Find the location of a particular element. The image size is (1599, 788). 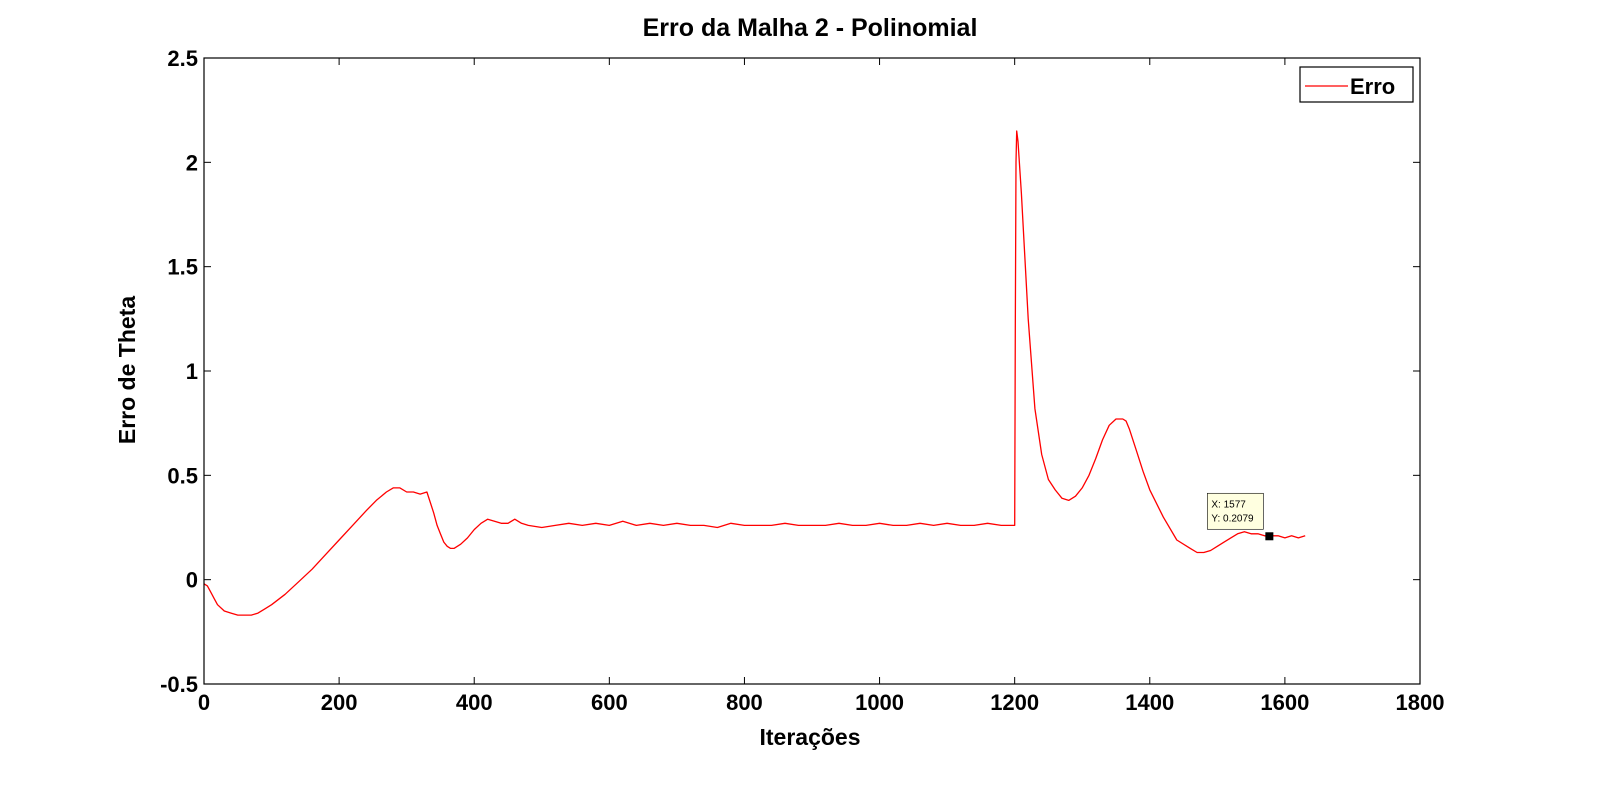

chart-title: Erro da Malha 2 - Polinomial is located at coordinates (810, 28).